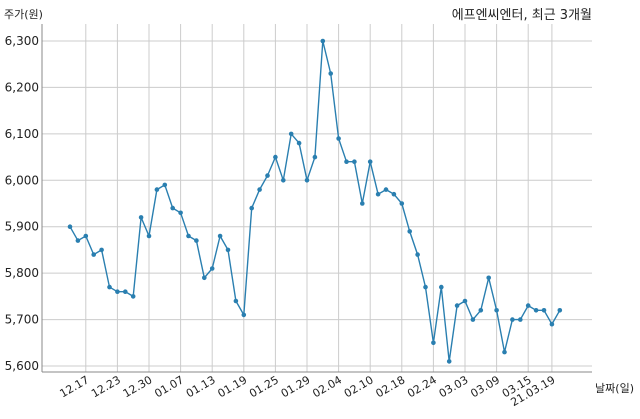  What do you see at coordinates (521, 15) in the screenshot?
I see `chart-title: 에프엔씨엔터, 최근 3개월` at bounding box center [521, 15].